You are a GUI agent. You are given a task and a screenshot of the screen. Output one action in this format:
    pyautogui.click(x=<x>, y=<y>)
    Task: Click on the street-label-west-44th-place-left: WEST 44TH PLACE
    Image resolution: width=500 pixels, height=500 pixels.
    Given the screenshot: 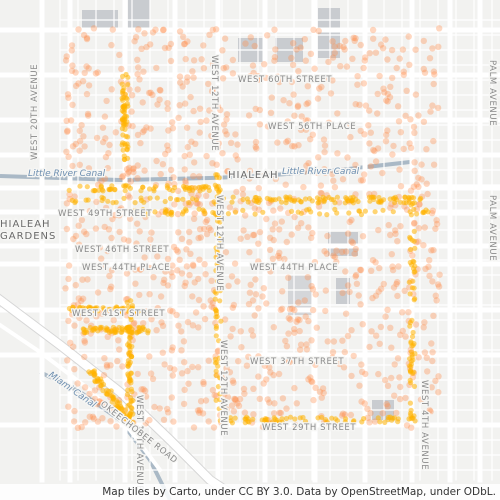 What is the action you would take?
    pyautogui.click(x=126, y=268)
    